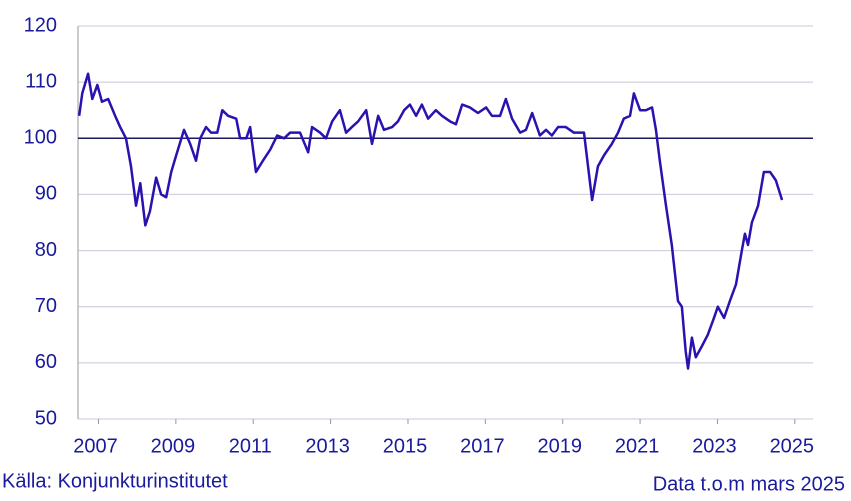 This screenshot has width=851, height=501. Describe the element at coordinates (792, 446) in the screenshot. I see `x-tick-label: 2025` at that location.